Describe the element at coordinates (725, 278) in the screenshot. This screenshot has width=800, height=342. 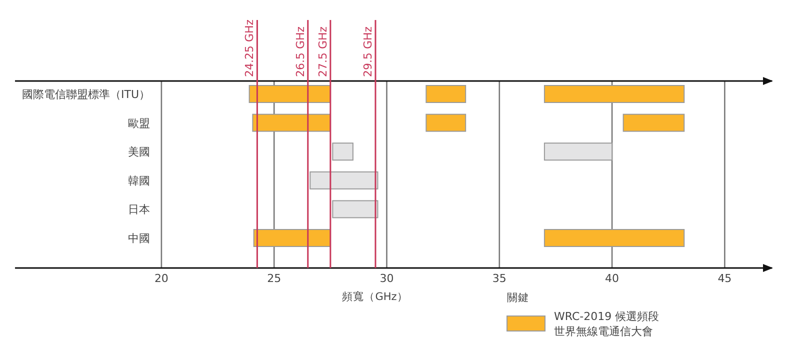
I see `x-tick-label: 45` at that location.